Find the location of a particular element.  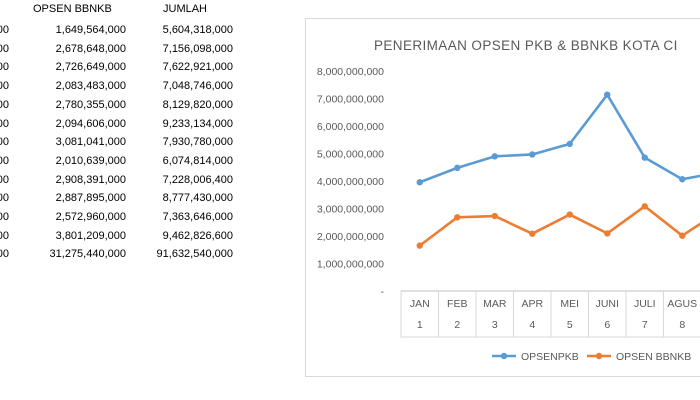

cell-jumlah: 91,632,540,000 is located at coordinates (194, 254).